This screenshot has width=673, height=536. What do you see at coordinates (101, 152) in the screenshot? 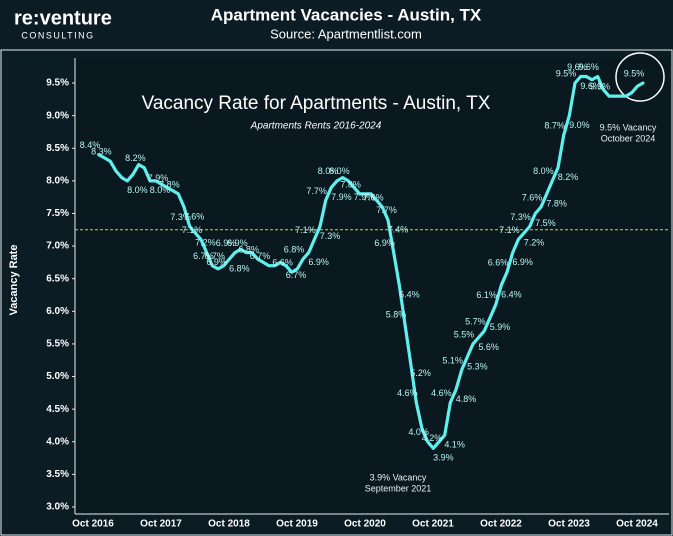
I see `data-label: 8.3%` at bounding box center [101, 152].